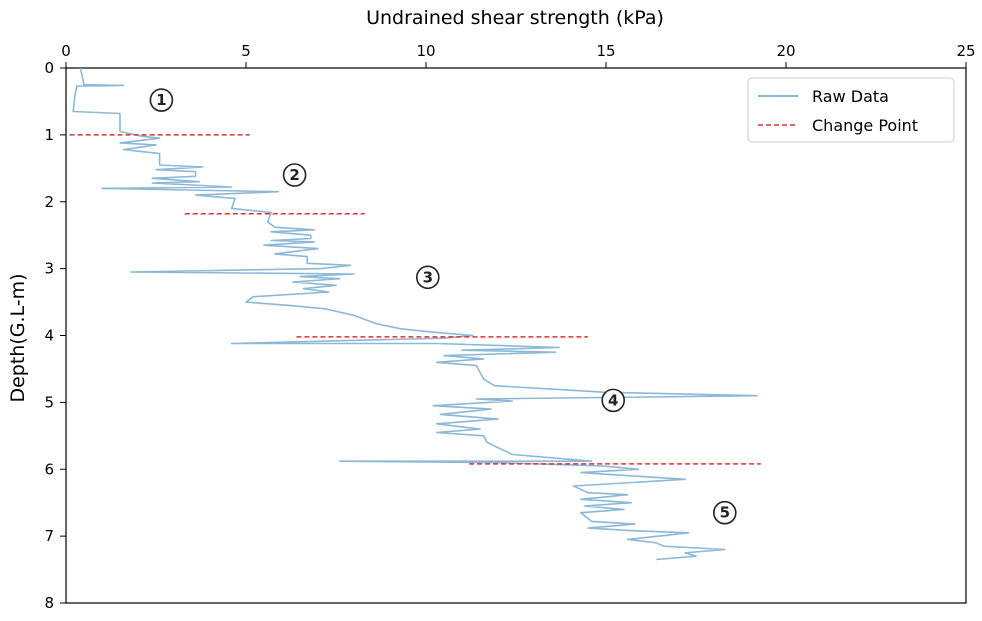  What do you see at coordinates (49, 402) in the screenshot?
I see `y-tick-label: 5` at bounding box center [49, 402].